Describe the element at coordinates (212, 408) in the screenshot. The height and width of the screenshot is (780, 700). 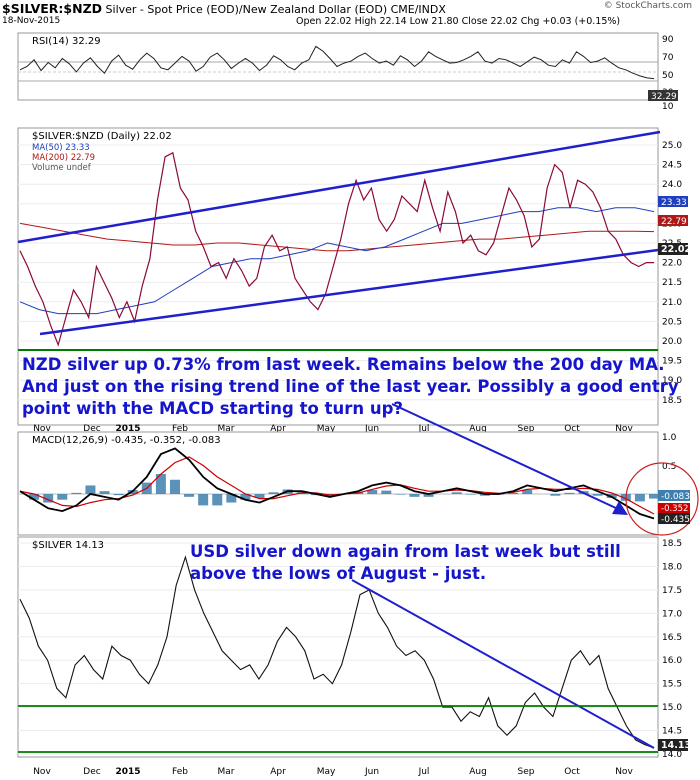
I see `nzd-annotation-line3: point with the MACD starting to turn up?` at that location.